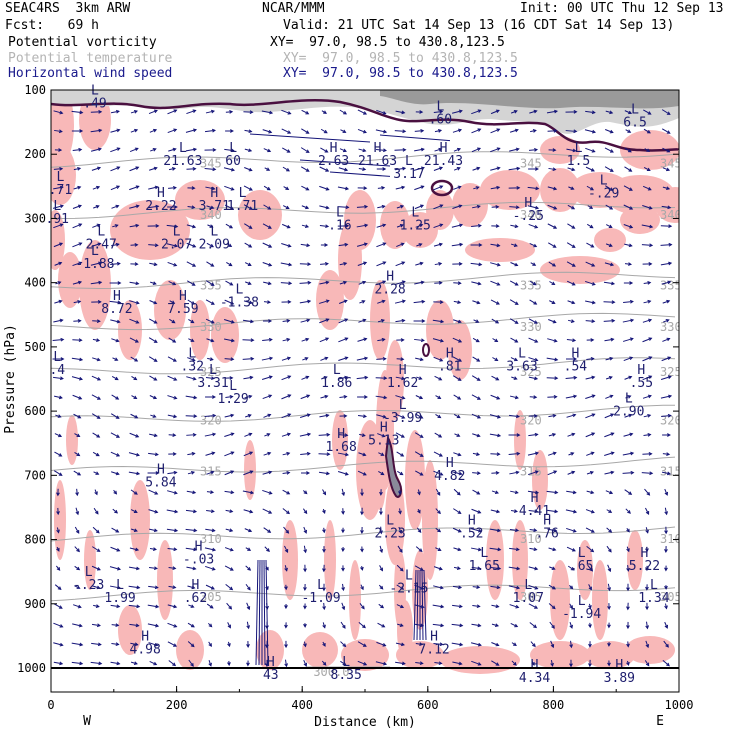  I want to click on hl-label: L.16, so click(339, 219).